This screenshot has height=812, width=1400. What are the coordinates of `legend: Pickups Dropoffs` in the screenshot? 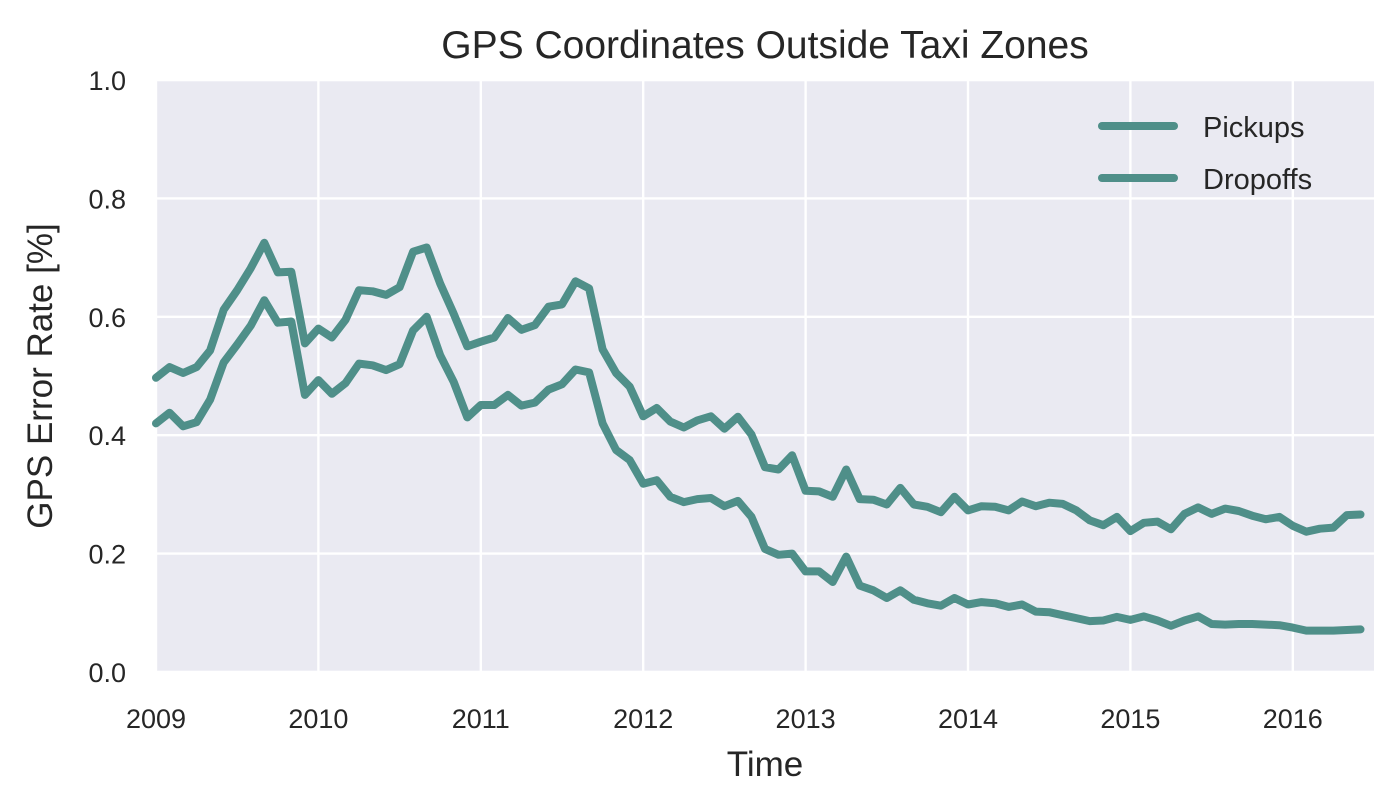 It's located at (1205, 154).